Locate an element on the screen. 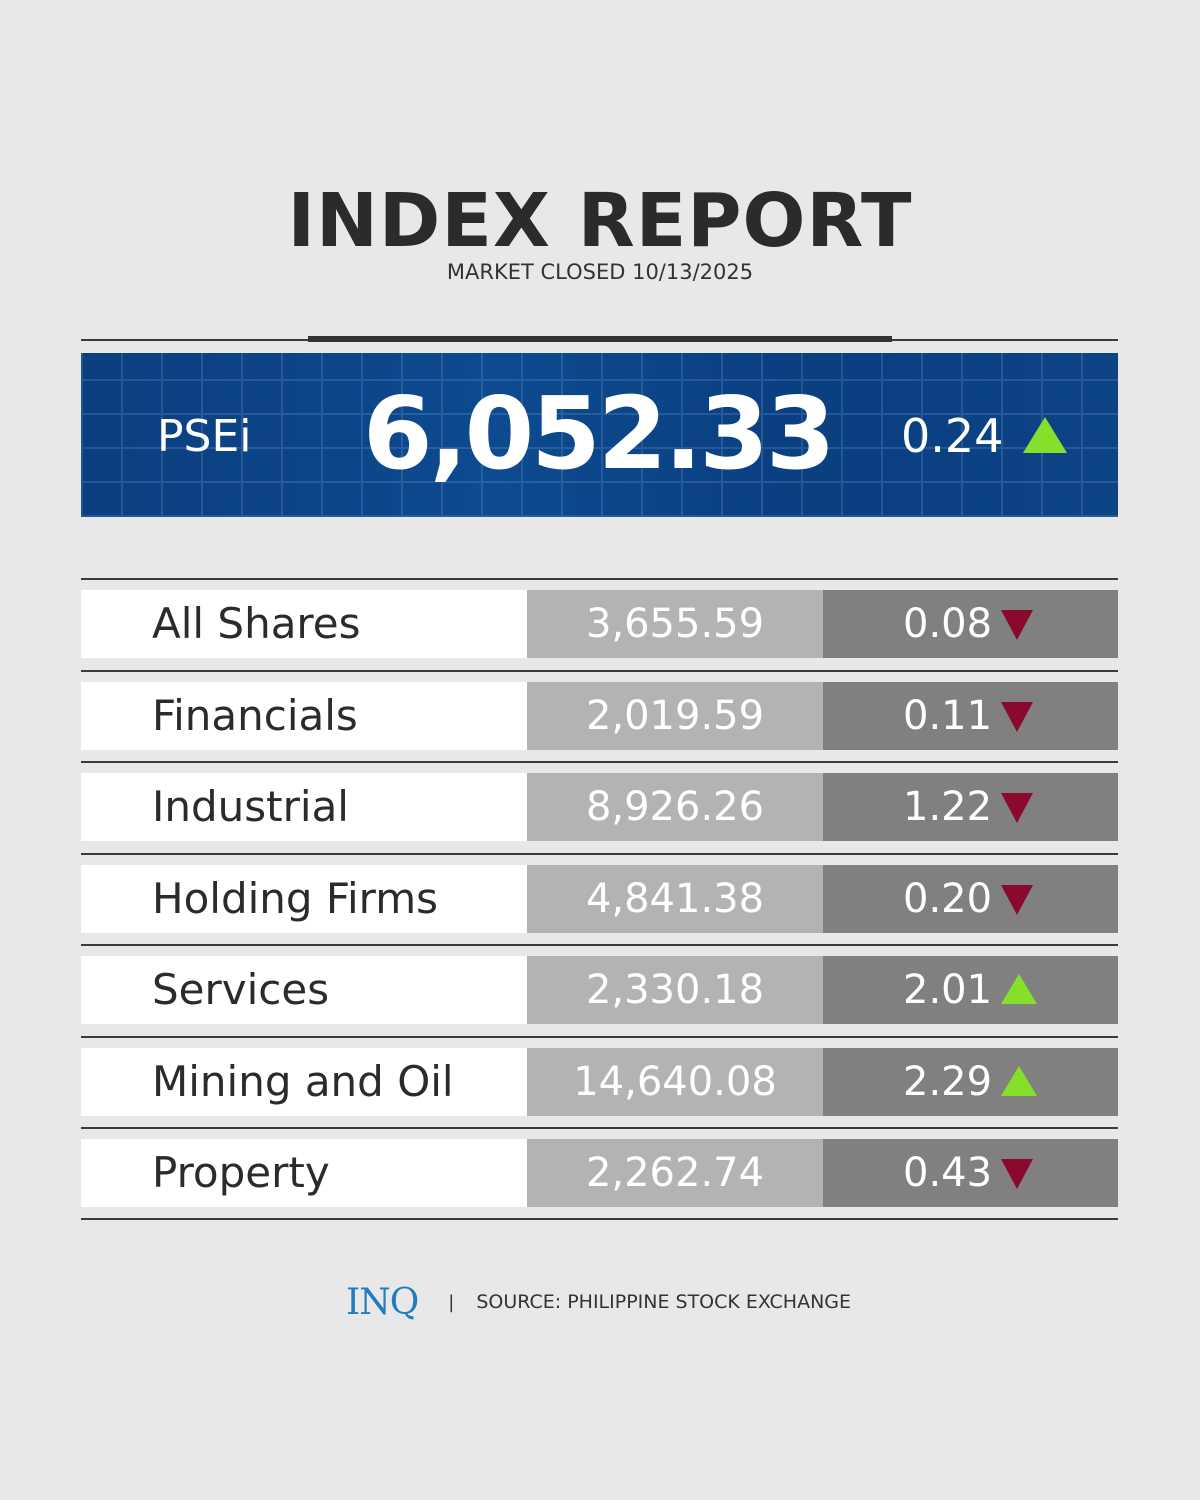  index-name: Services is located at coordinates (304, 990).